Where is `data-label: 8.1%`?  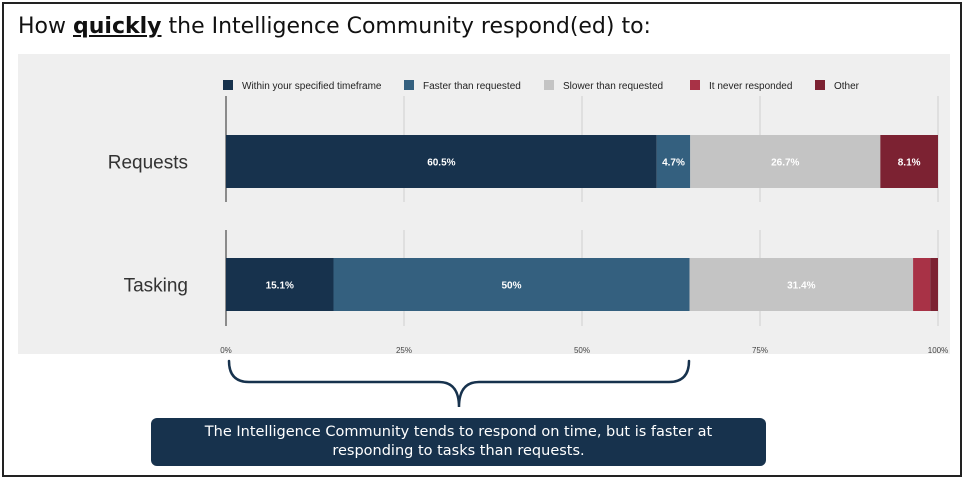 data-label: 8.1% is located at coordinates (909, 163).